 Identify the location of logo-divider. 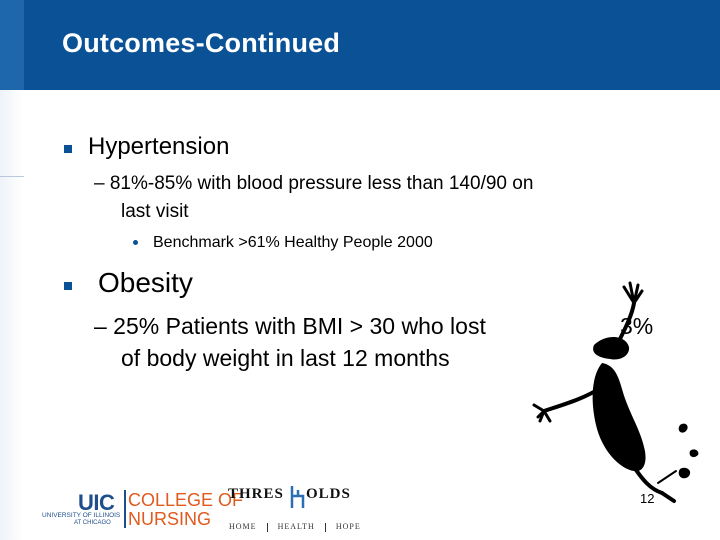
(125, 509).